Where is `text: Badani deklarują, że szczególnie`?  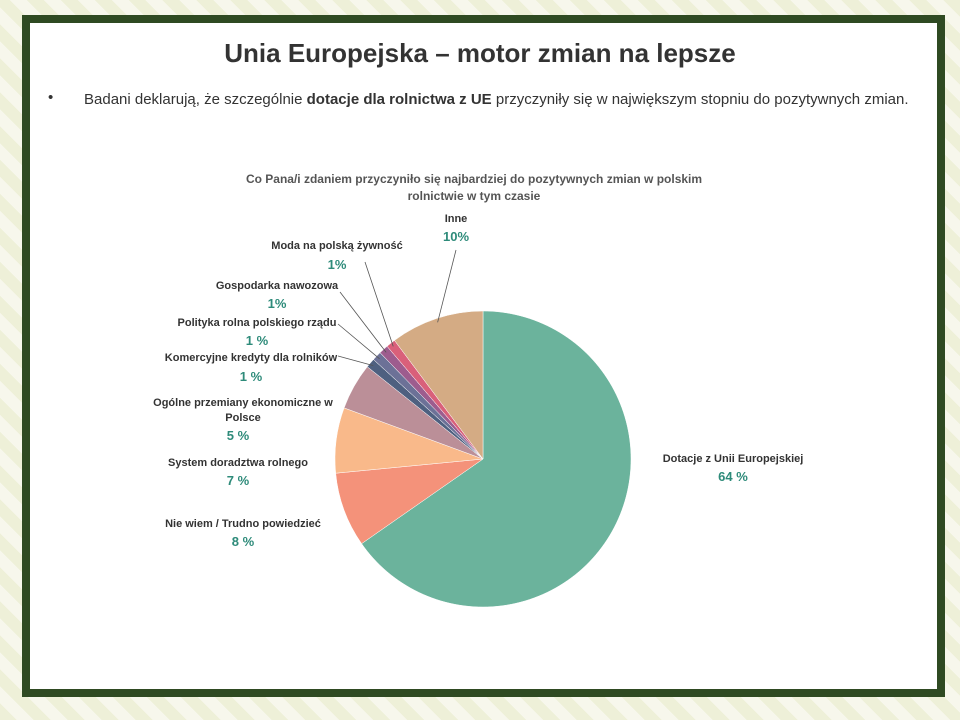
text: Badani deklarują, że szczególnie is located at coordinates (195, 99).